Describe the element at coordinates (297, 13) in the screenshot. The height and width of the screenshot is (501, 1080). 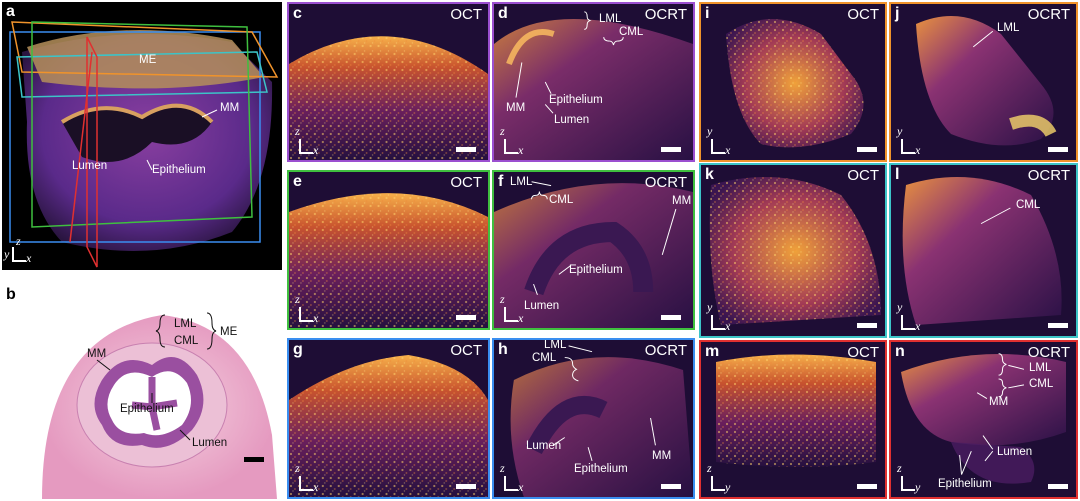
I see `panel-letter: c` at that location.